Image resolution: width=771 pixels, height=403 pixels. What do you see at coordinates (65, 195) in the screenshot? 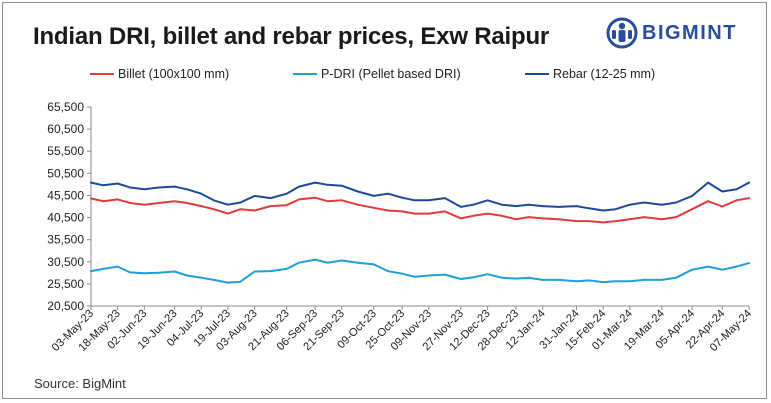
I see `y-tick-label: 45,500` at bounding box center [65, 195].